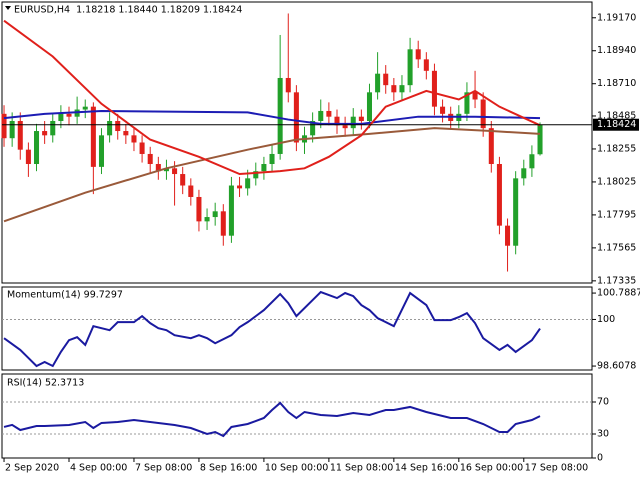  I want to click on last-price-label: 1.18424, so click(616, 124).